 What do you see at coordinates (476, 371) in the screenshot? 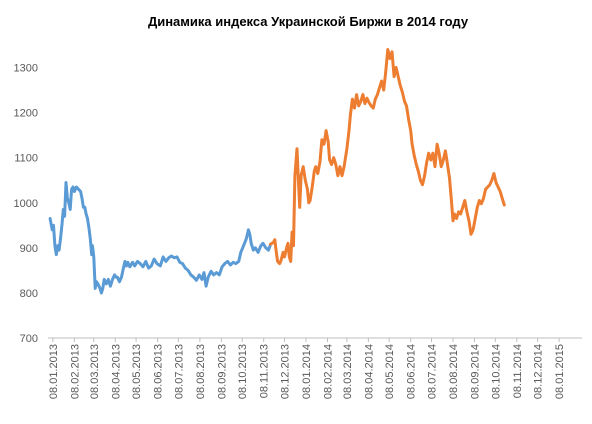
I see `x-tick-label: 08.09.2014` at bounding box center [476, 371].